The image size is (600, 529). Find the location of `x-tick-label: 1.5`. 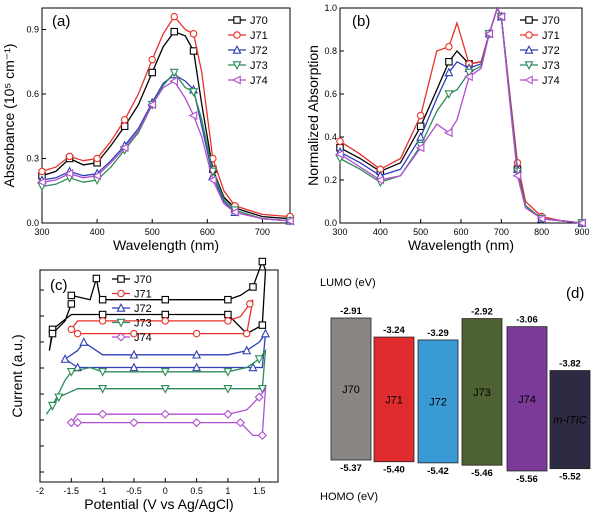

x-tick-label: 1.5 is located at coordinates (259, 491).